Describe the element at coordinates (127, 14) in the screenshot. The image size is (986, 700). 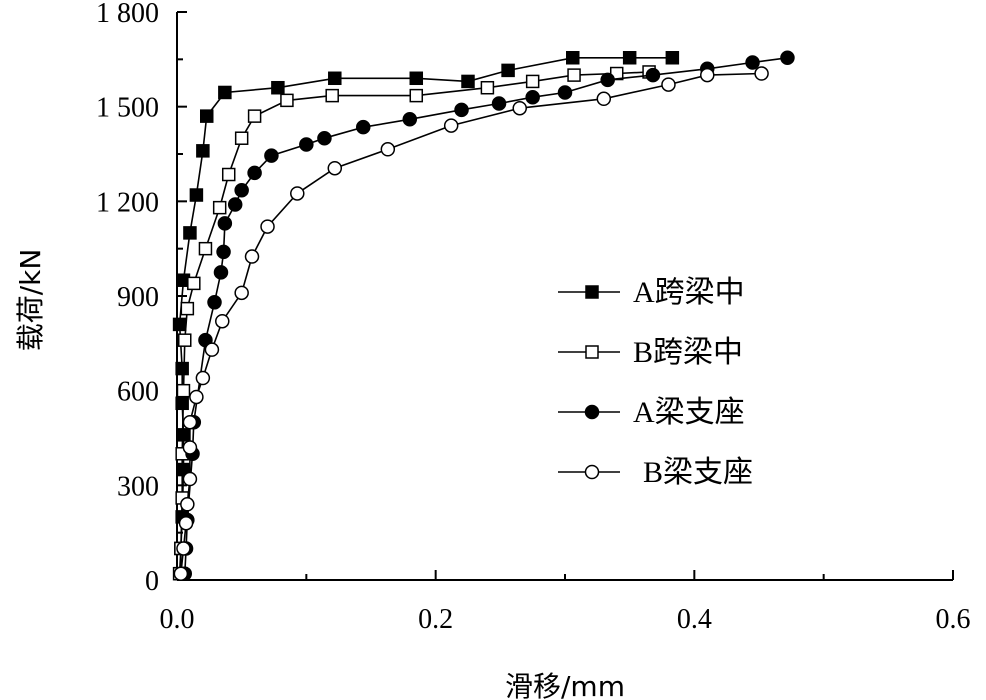
I see `y-tick-label: 1 800` at that location.